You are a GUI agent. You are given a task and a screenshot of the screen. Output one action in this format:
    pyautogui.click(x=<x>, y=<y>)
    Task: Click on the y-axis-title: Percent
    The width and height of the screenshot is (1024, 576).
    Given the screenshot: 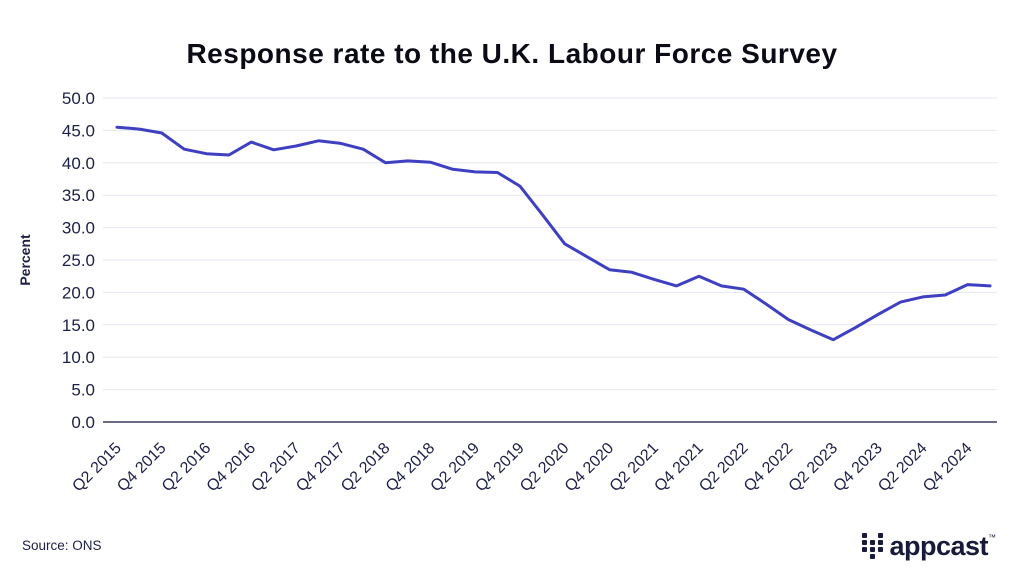 What is the action you would take?
    pyautogui.click(x=25, y=260)
    